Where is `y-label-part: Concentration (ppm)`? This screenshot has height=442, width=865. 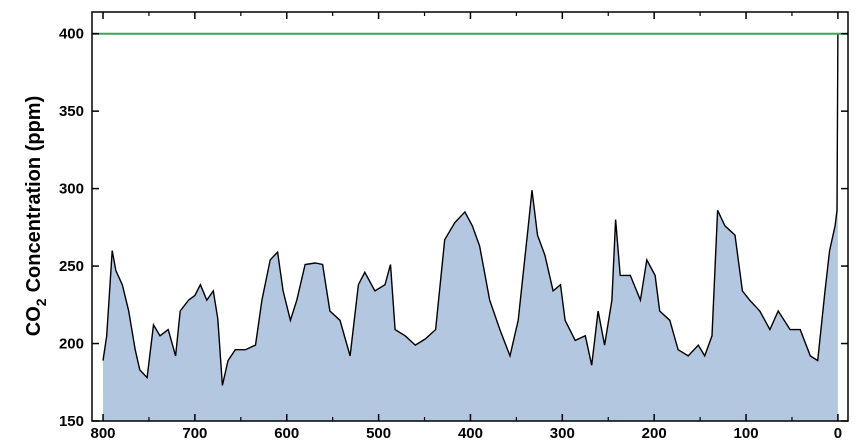 y-label-part: Concentration (ppm) is located at coordinates (34, 194).